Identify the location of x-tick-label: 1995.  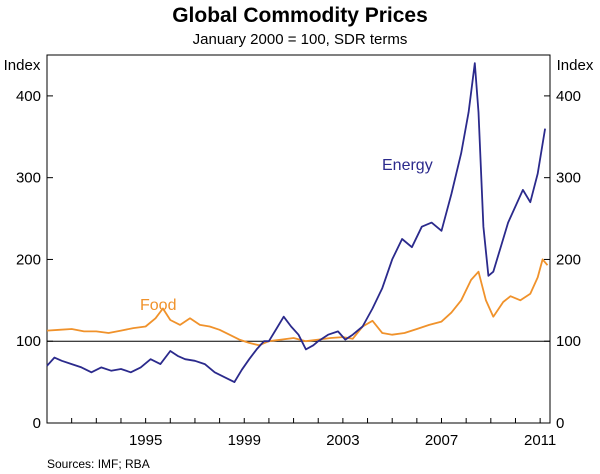
(145, 440).